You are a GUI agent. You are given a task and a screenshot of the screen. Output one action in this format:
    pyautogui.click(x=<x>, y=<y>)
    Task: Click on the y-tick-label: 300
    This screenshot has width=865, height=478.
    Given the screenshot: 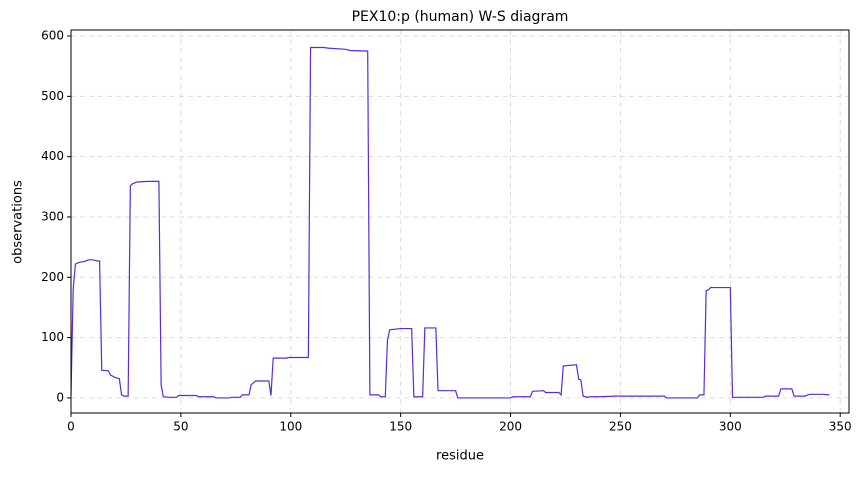 What is the action you would take?
    pyautogui.click(x=52, y=216)
    